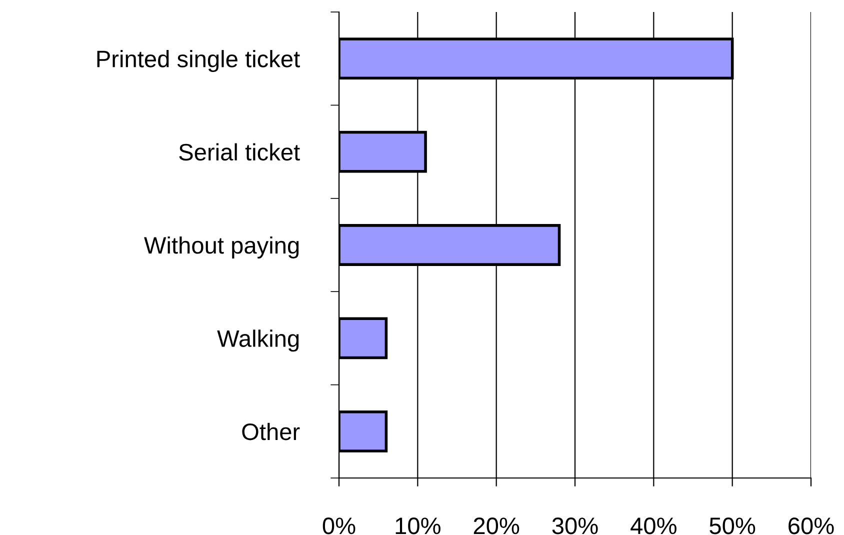 Image resolution: width=844 pixels, height=535 pixels. Describe the element at coordinates (339, 526) in the screenshot. I see `x-tick-label: 0%` at that location.